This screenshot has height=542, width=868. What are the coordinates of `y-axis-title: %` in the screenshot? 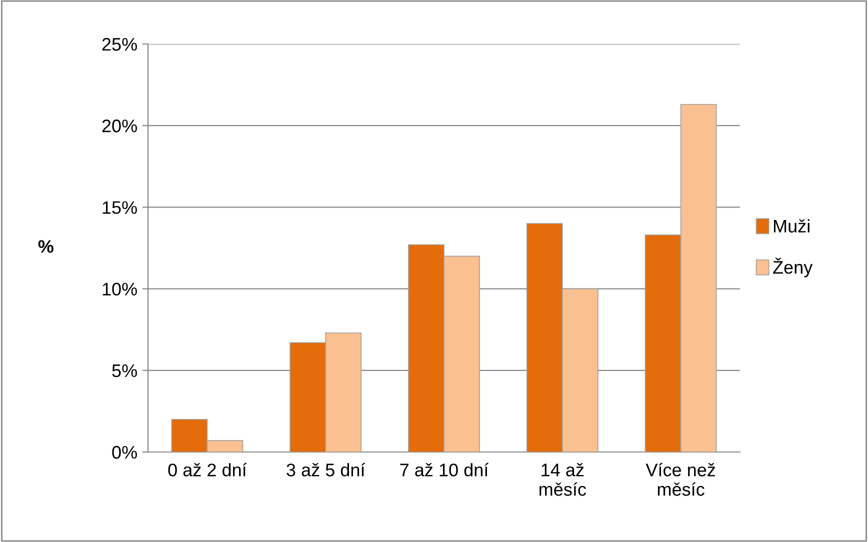 It's located at (46, 246).